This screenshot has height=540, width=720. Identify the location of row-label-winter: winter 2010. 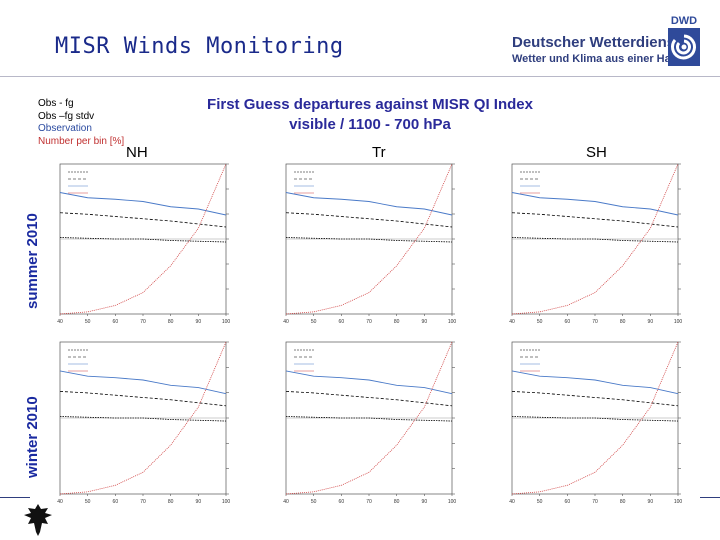
(32, 437).